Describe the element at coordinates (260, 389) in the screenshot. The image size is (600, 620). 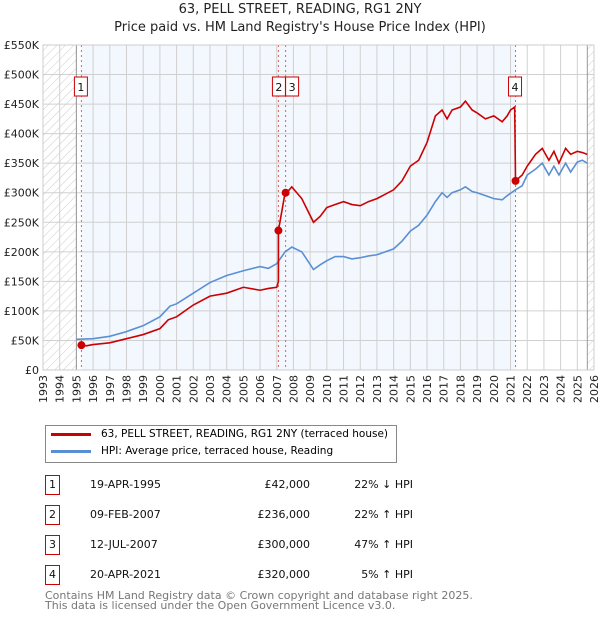
I see `x-tick-label: 2006` at that location.